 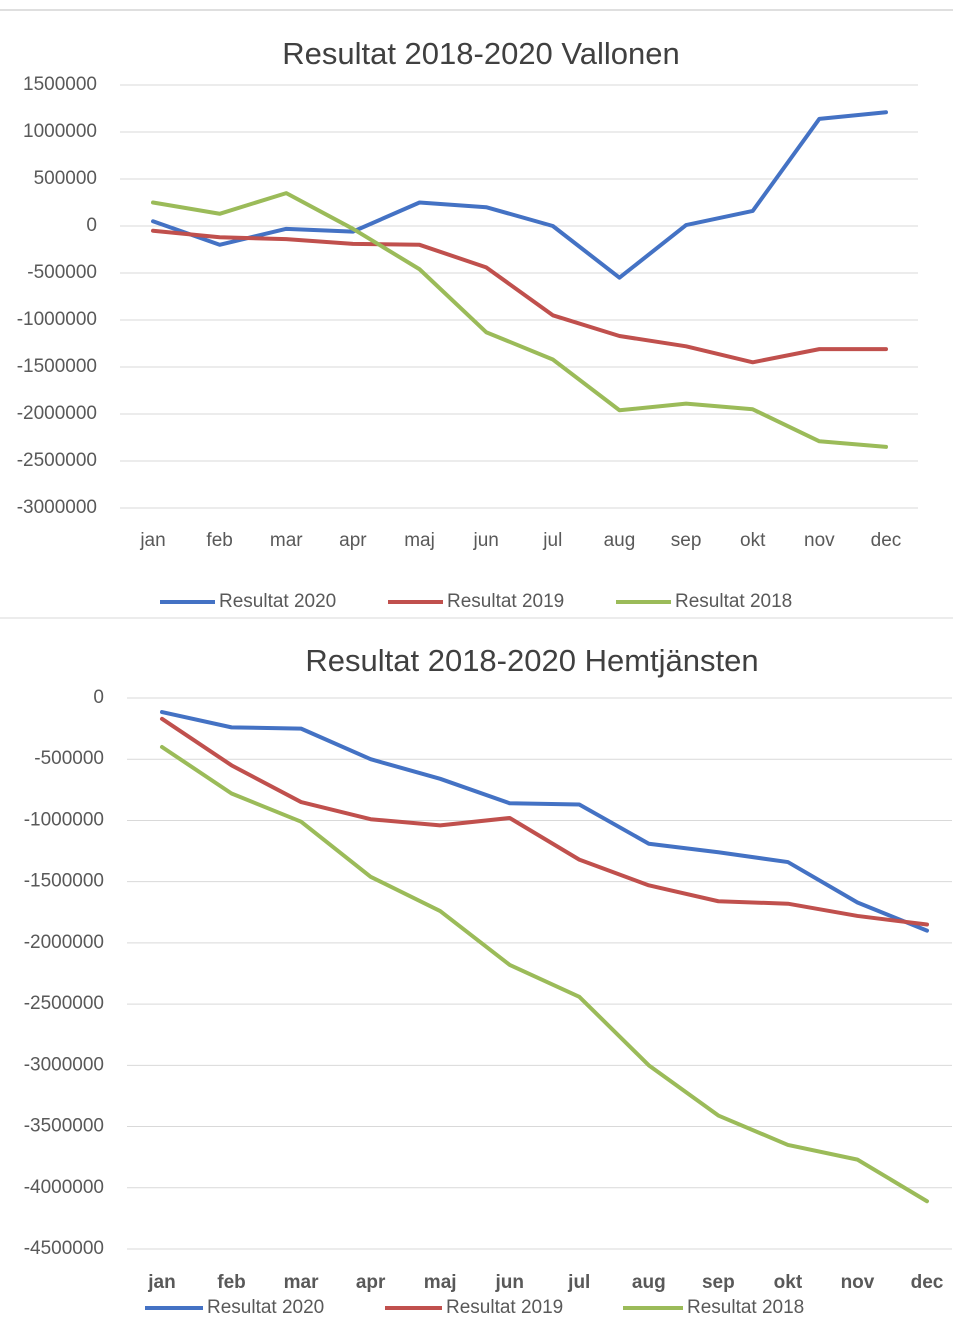 I want to click on y-tick-label: 500000, so click(x=65, y=178).